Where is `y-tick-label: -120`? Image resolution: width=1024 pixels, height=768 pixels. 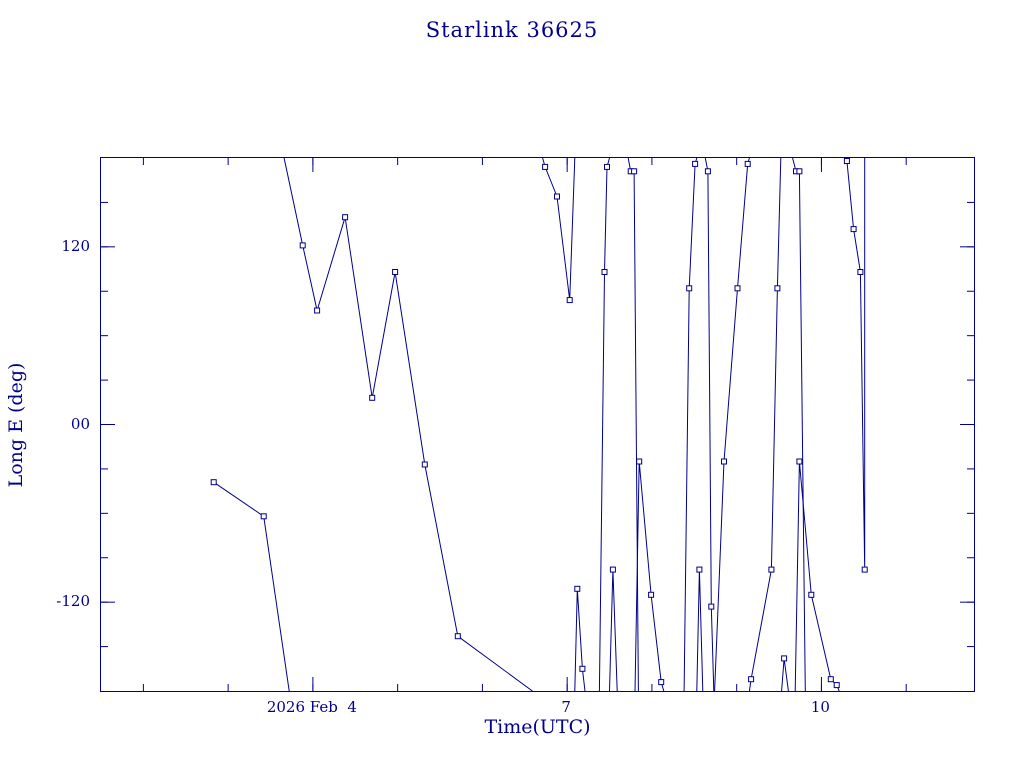 y-tick-label: -120 is located at coordinates (73, 601).